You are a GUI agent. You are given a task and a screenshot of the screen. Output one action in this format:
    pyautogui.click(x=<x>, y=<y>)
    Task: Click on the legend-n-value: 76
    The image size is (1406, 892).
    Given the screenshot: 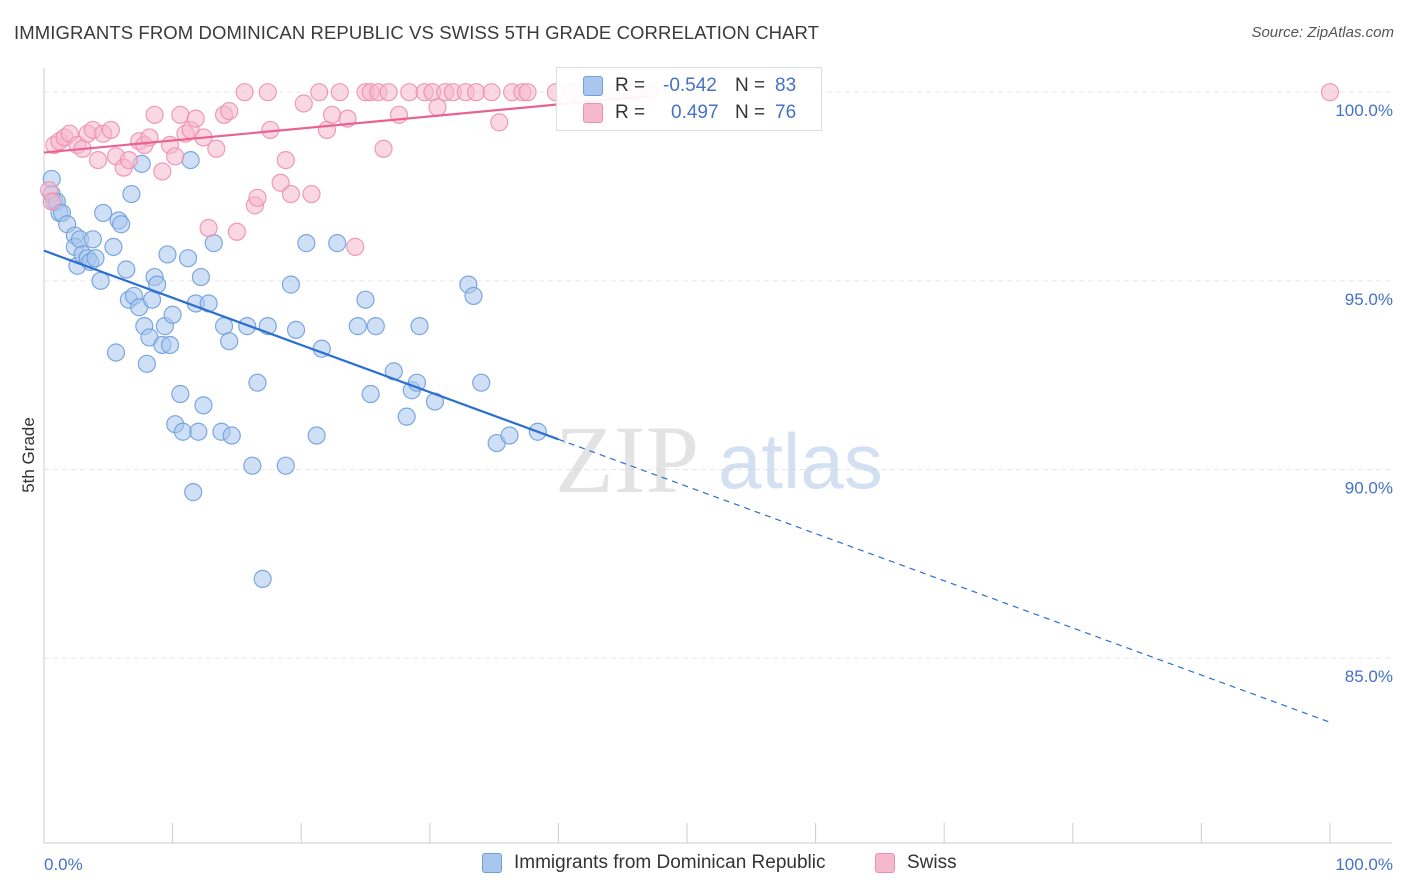 What is the action you would take?
    pyautogui.click(x=786, y=112)
    